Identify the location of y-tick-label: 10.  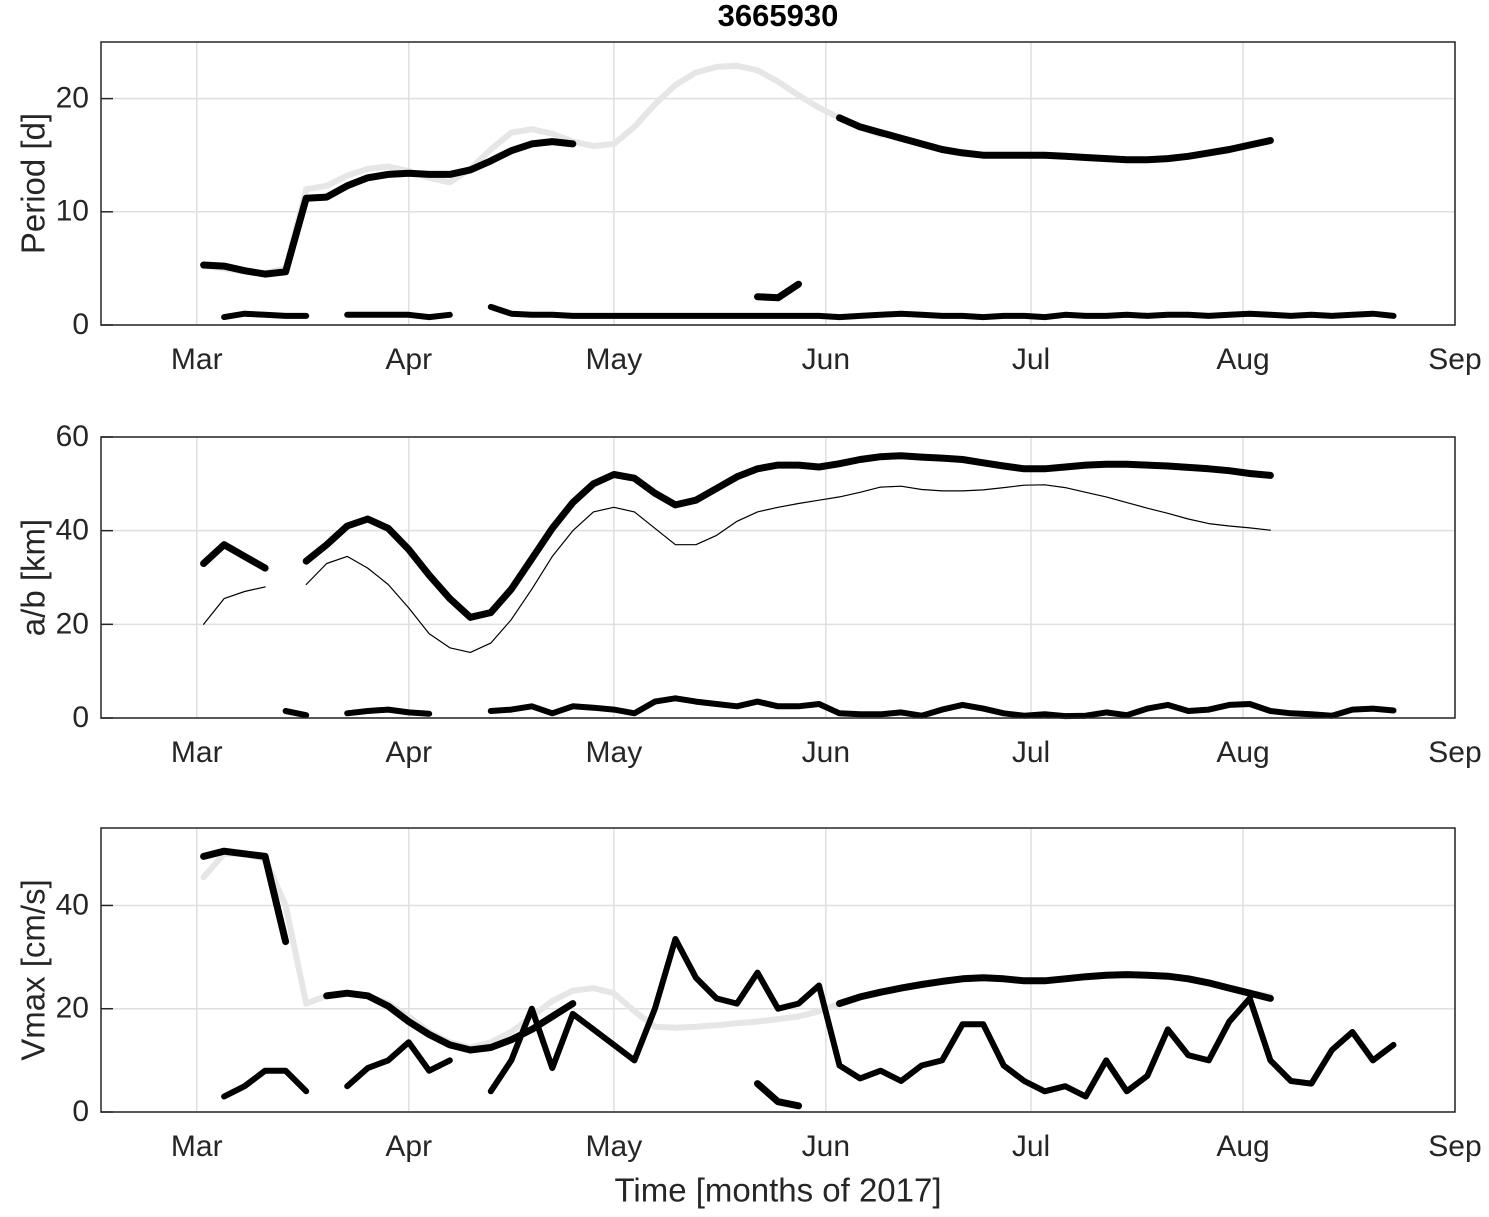
(72, 211).